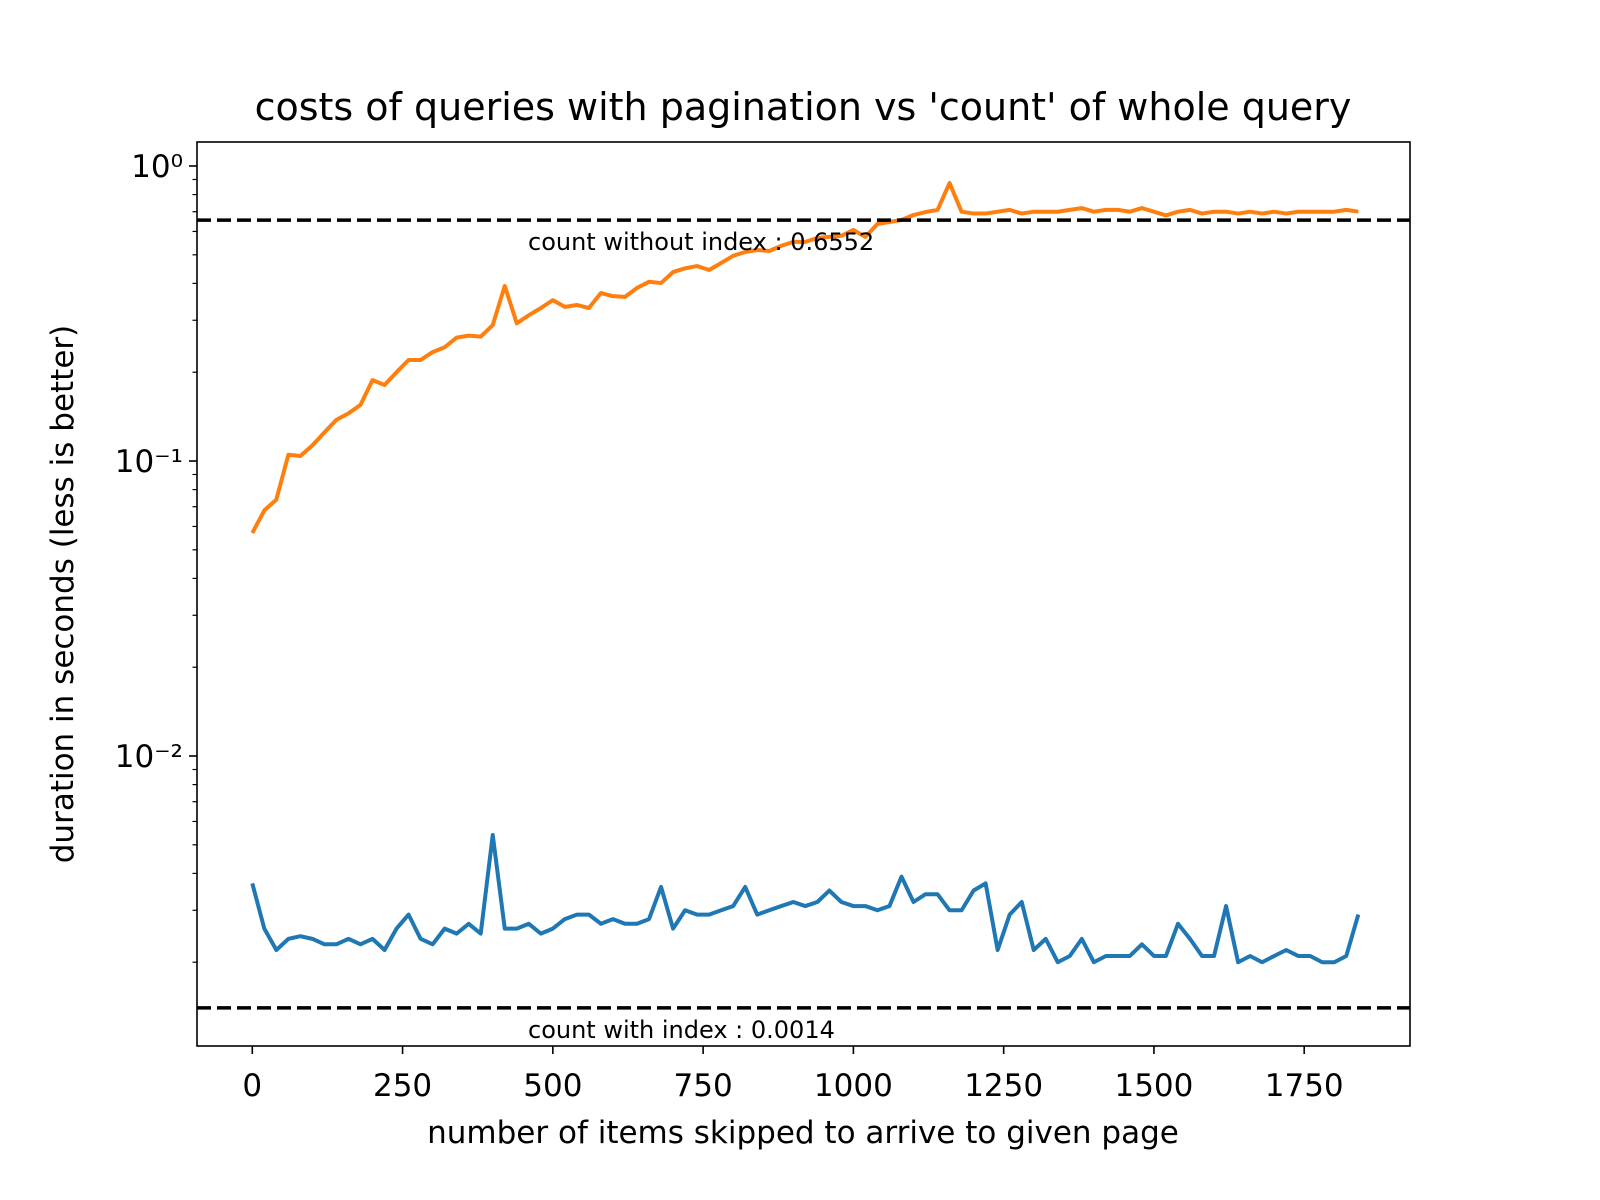 The image size is (1600, 1200). I want to click on x-tick-label: 250, so click(402, 1086).